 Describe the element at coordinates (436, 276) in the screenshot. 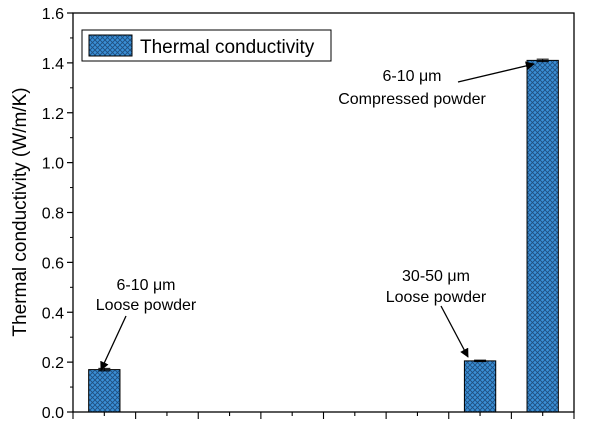

I see `annotation-size: 30-50 μm` at that location.